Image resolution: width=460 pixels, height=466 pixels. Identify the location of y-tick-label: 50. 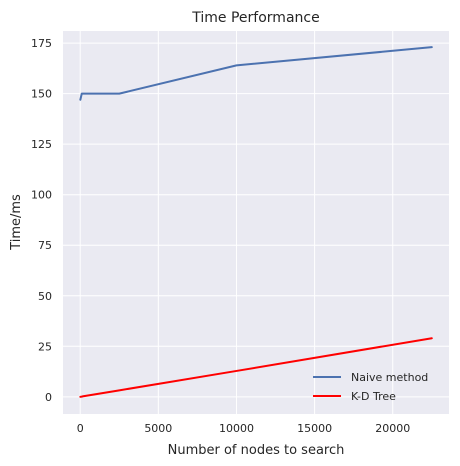
(45, 296).